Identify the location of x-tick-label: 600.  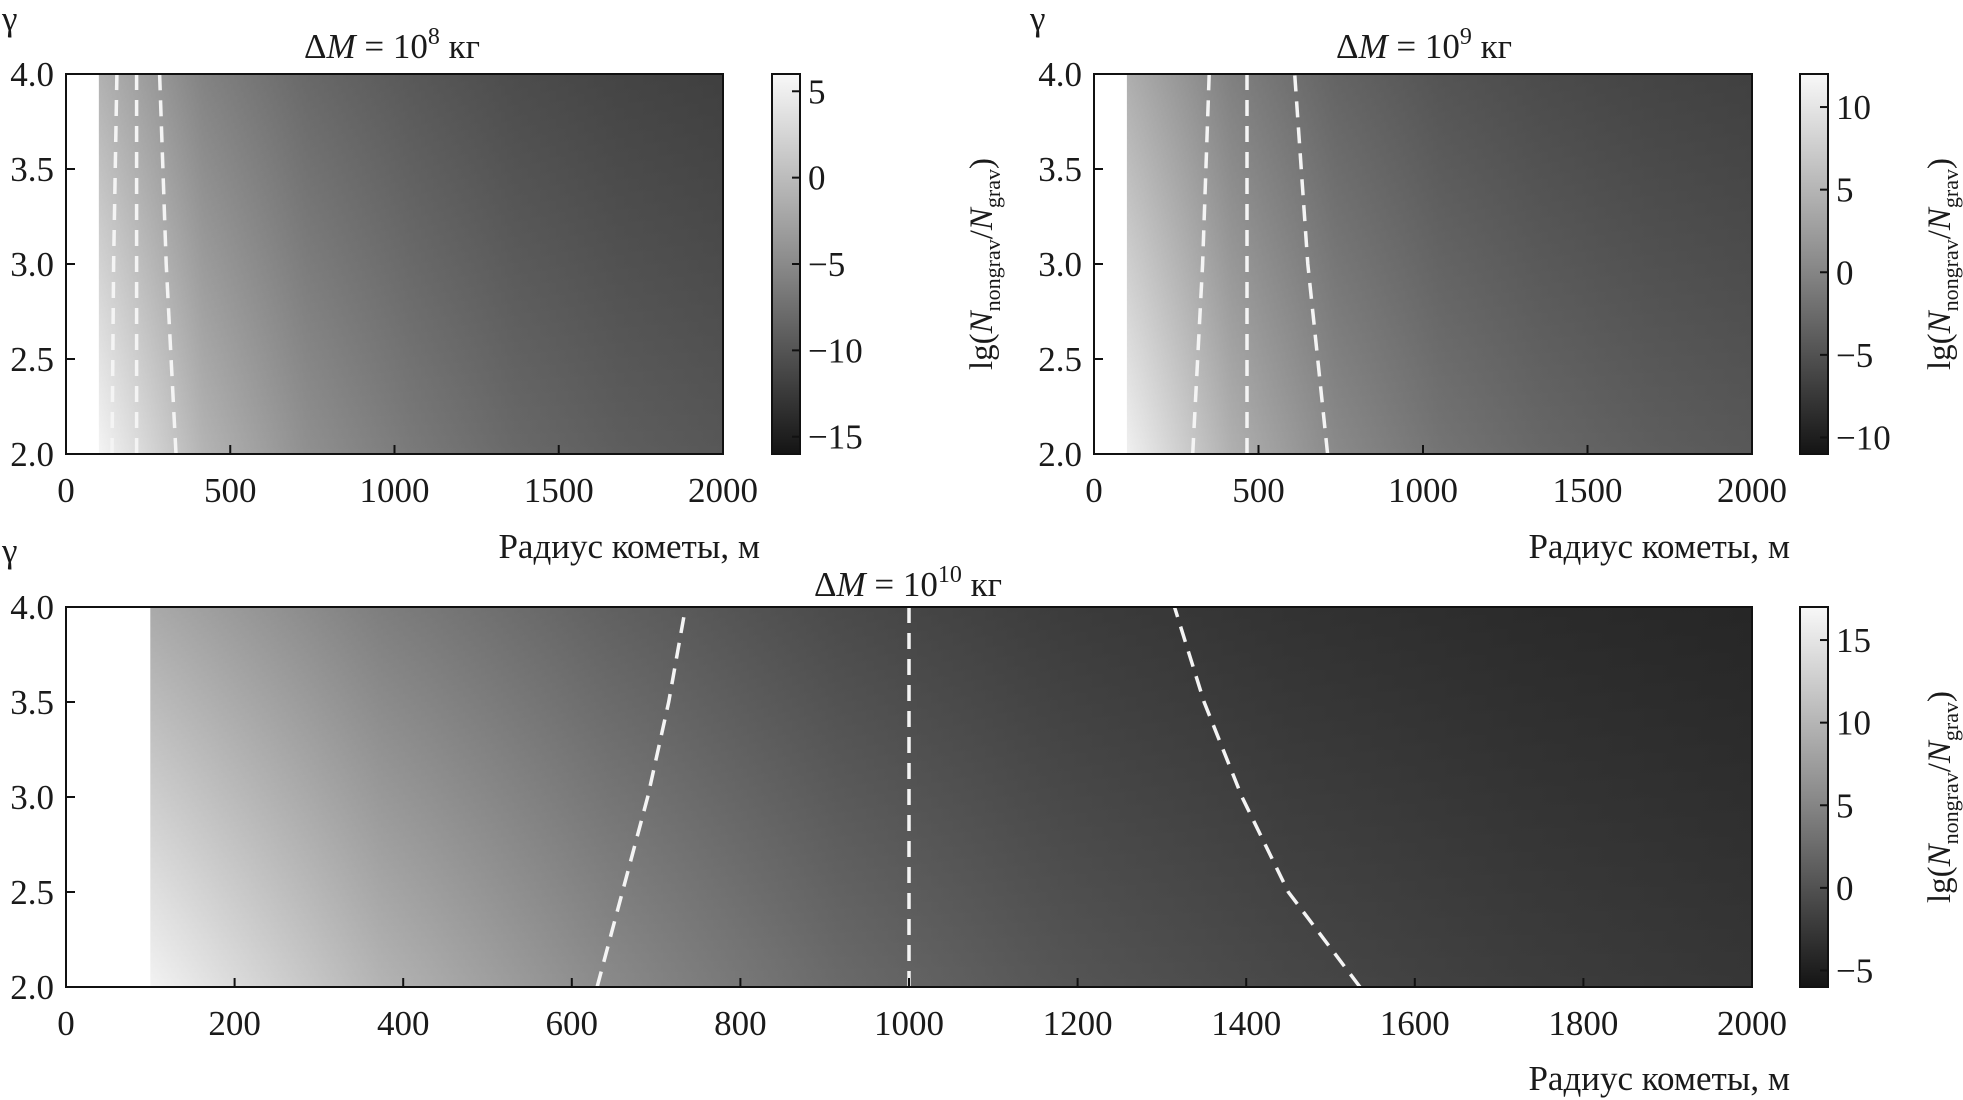
(572, 1023).